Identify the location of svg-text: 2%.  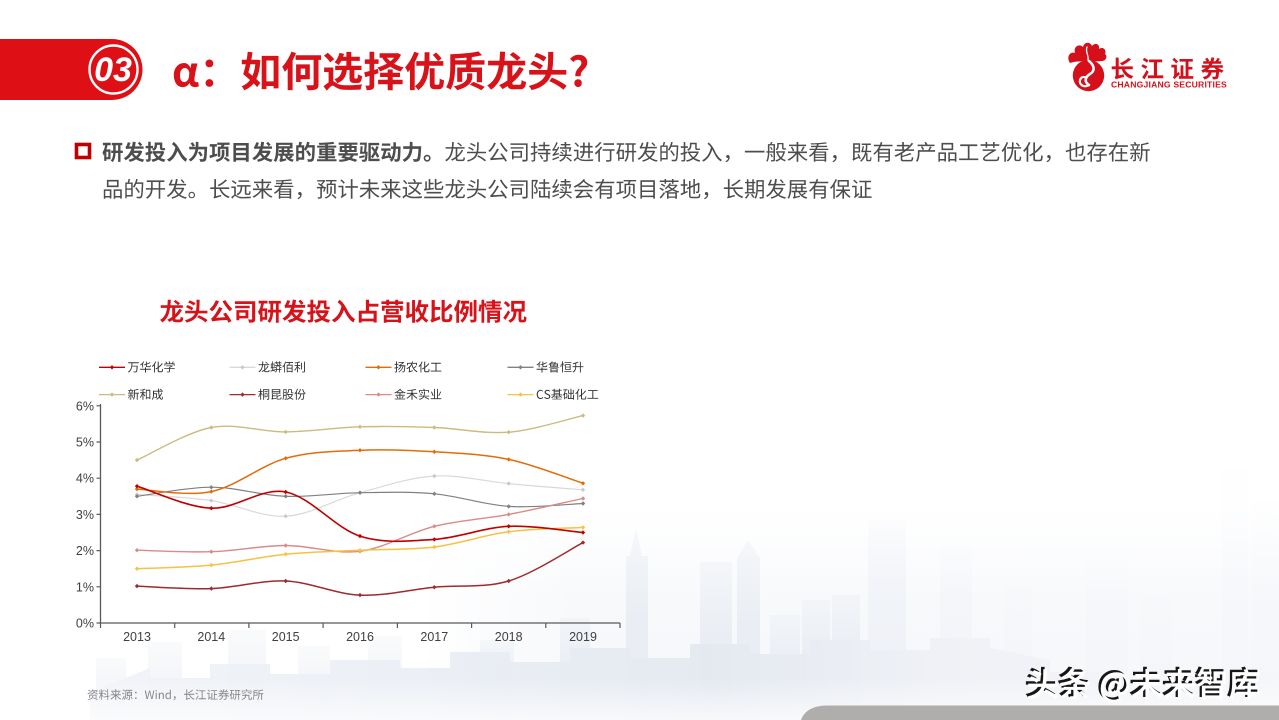
(85, 551).